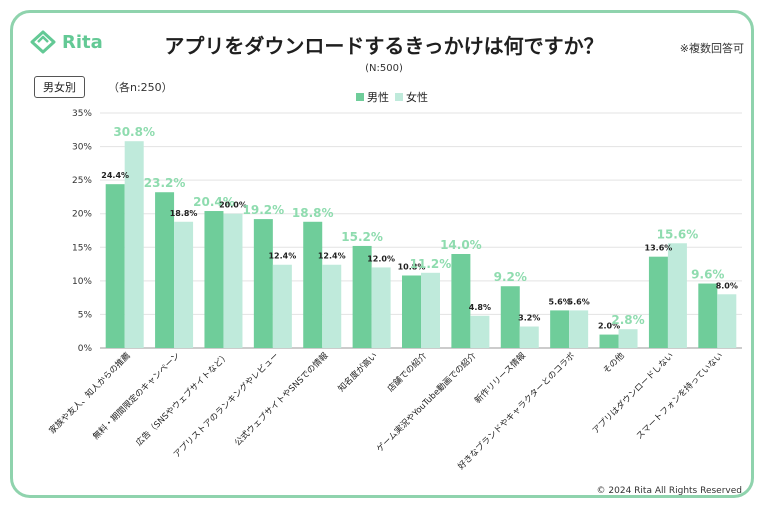 The image size is (768, 512). What do you see at coordinates (362, 237) in the screenshot?
I see `value-label-male: 15.2%` at bounding box center [362, 237].